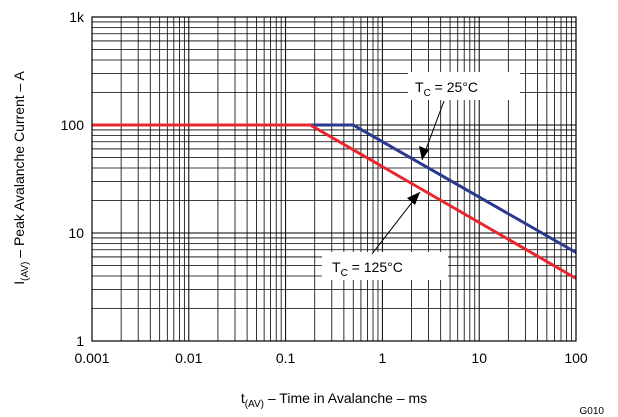 This screenshot has height=417, width=618. What do you see at coordinates (479, 358) in the screenshot?
I see `x-tick-label: 10` at bounding box center [479, 358].